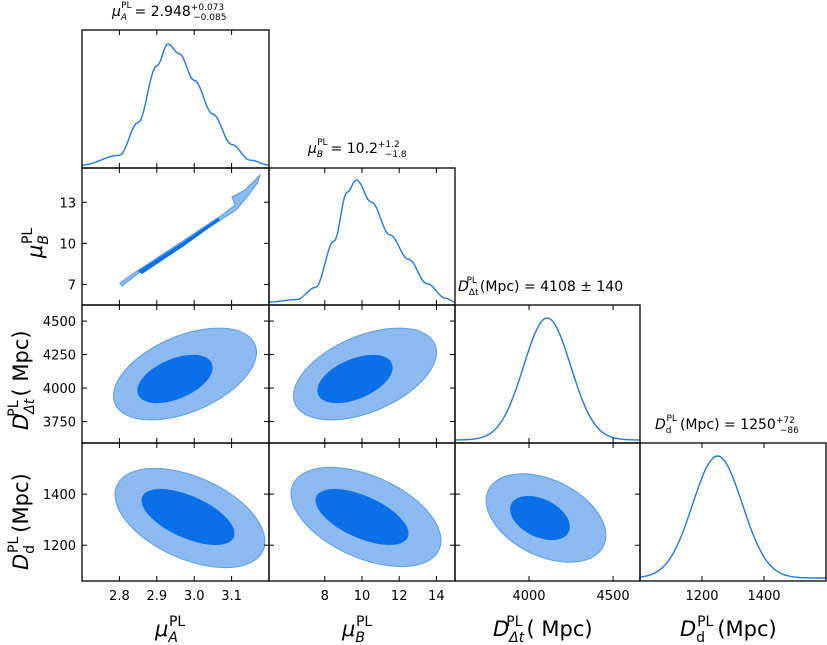 The width and height of the screenshot is (827, 645). What do you see at coordinates (396, 155) in the screenshot?
I see `title-muB-minus: −1.8` at bounding box center [396, 155].